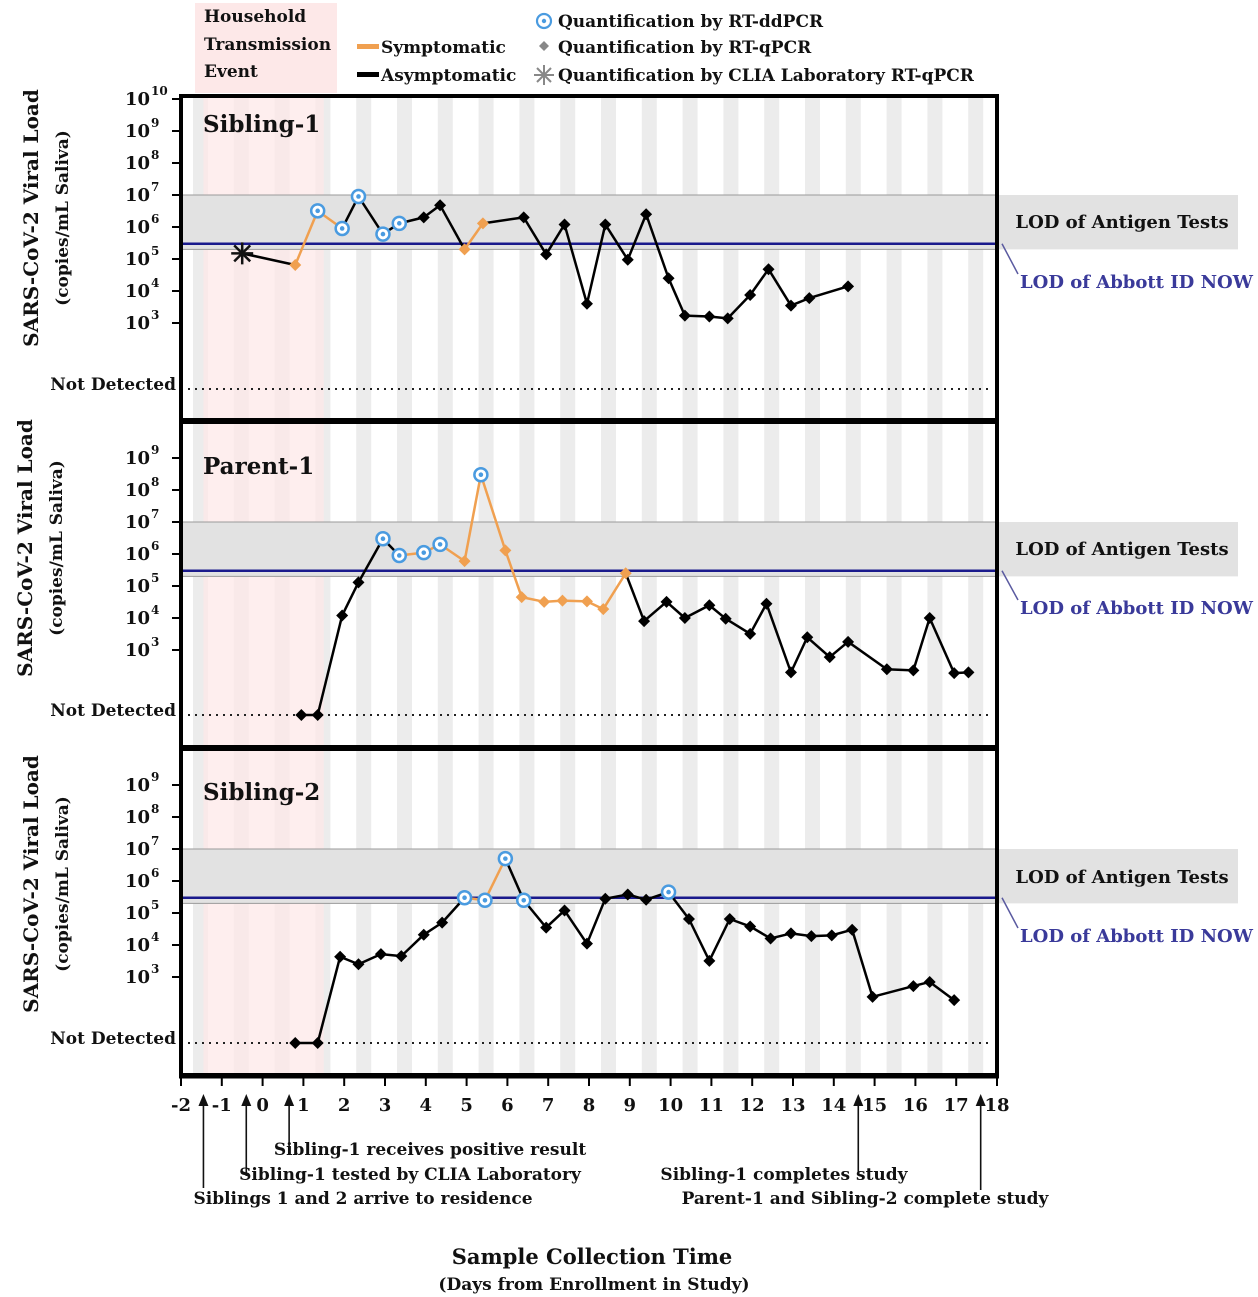 The height and width of the screenshot is (1297, 1258). Describe the element at coordinates (507, 1105) in the screenshot. I see `x-tick-label: 6` at that location.